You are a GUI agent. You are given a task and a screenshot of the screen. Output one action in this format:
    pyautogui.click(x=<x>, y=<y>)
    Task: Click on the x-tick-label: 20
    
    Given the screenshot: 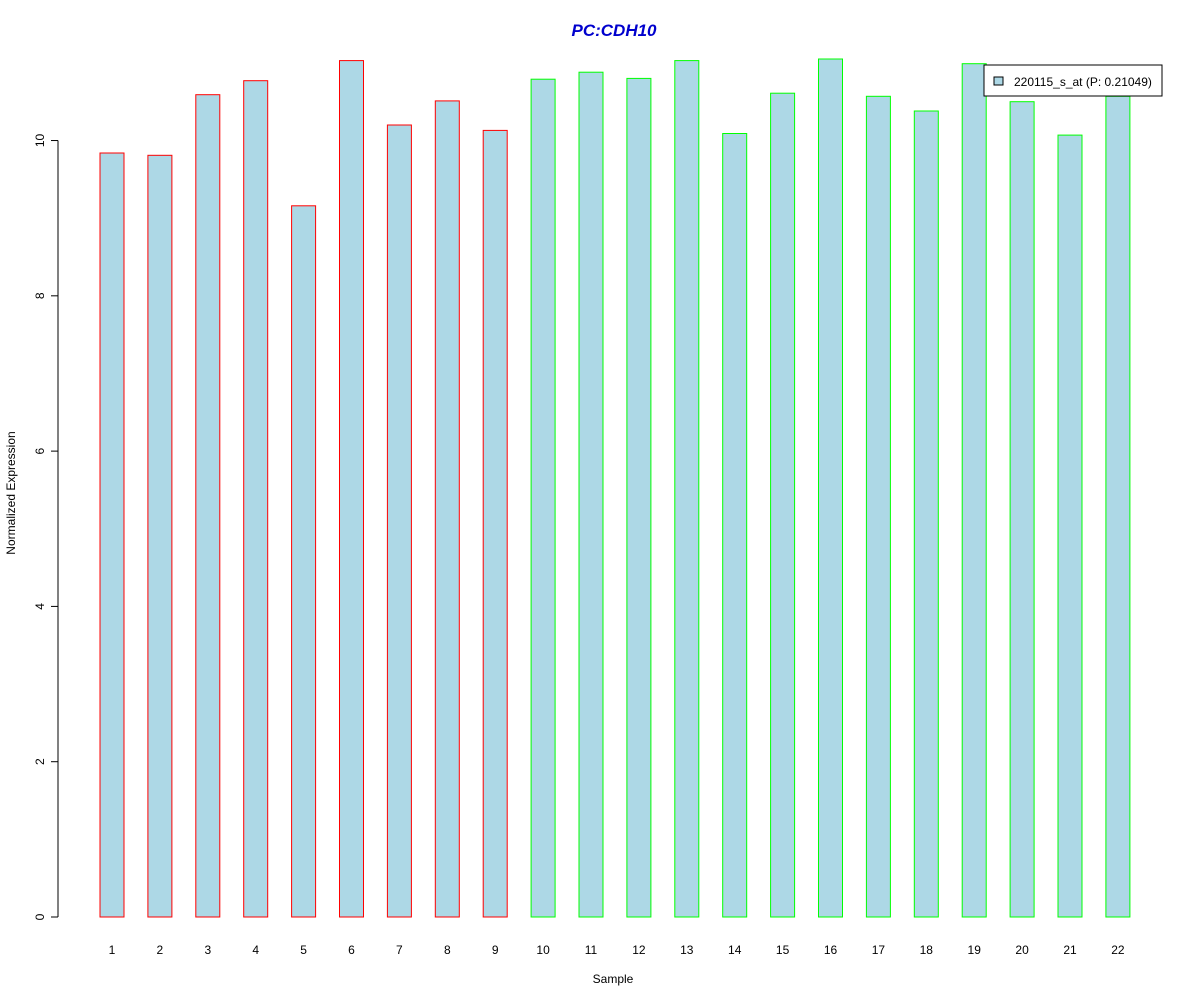 What is the action you would take?
    pyautogui.click(x=1022, y=950)
    